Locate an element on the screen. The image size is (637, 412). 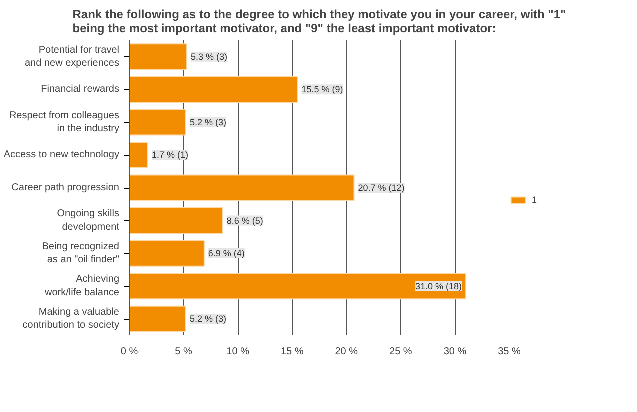
x-tick-label: 35 % is located at coordinates (510, 352).